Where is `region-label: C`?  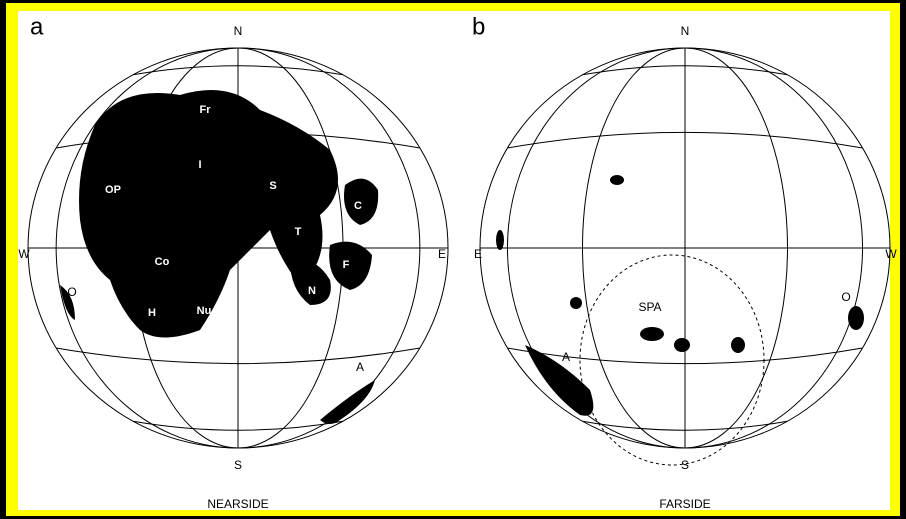 region-label: C is located at coordinates (358, 206).